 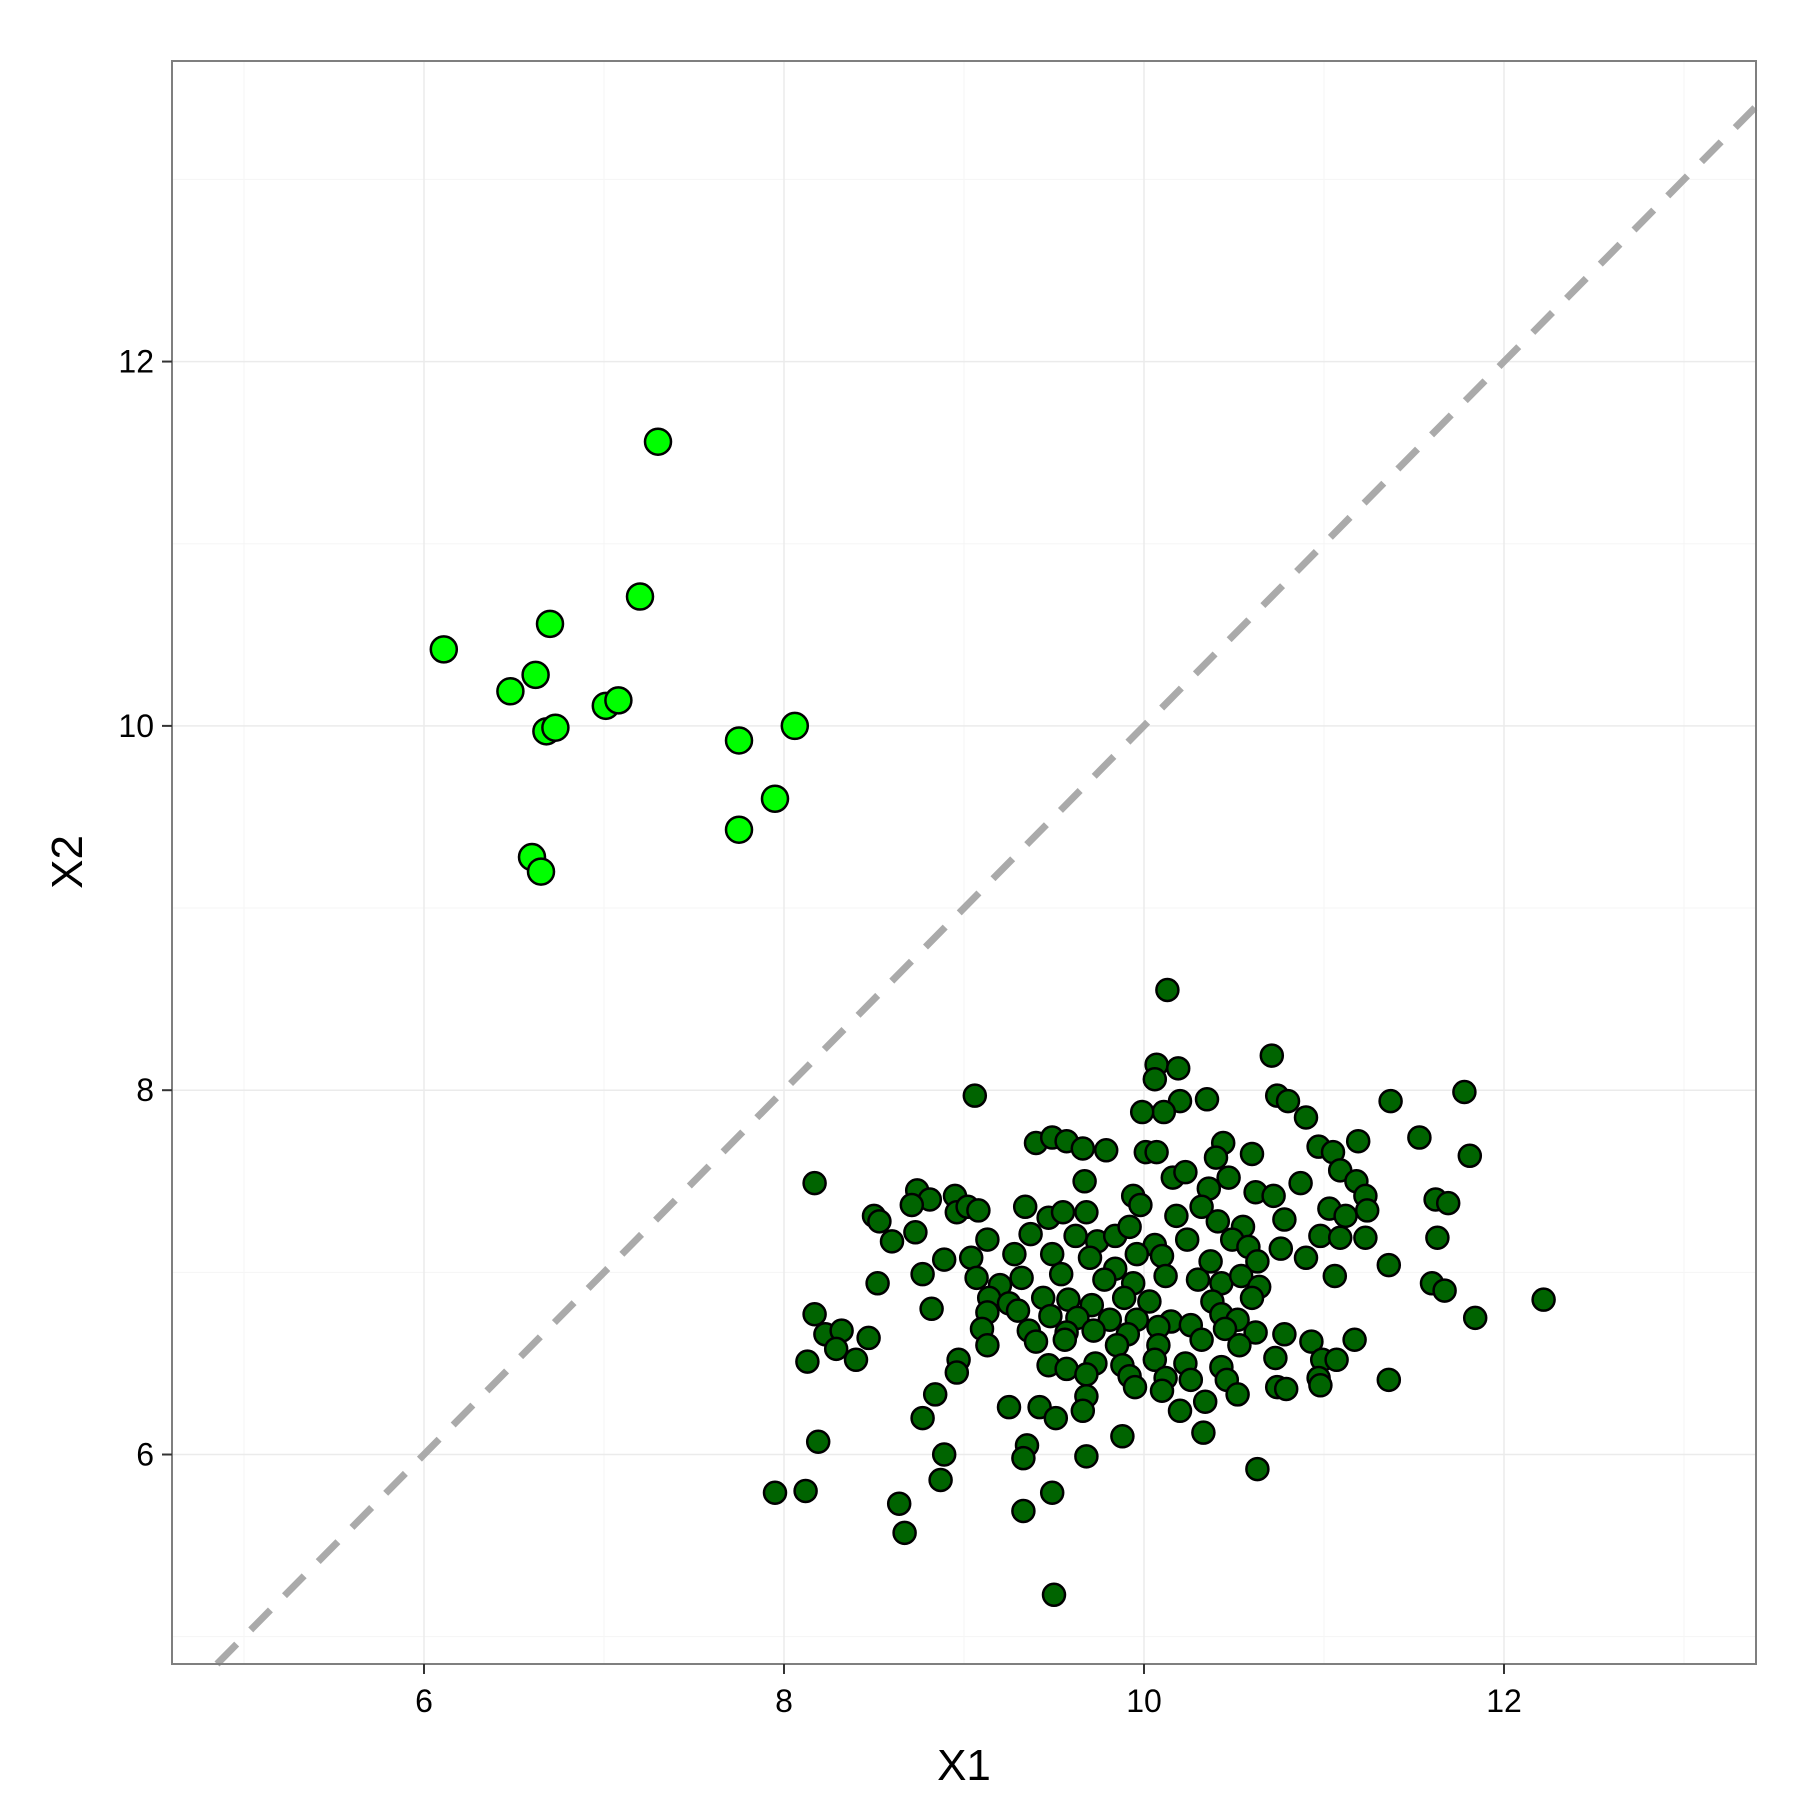 What do you see at coordinates (1144, 1701) in the screenshot?
I see `x-tick-label: 10` at bounding box center [1144, 1701].